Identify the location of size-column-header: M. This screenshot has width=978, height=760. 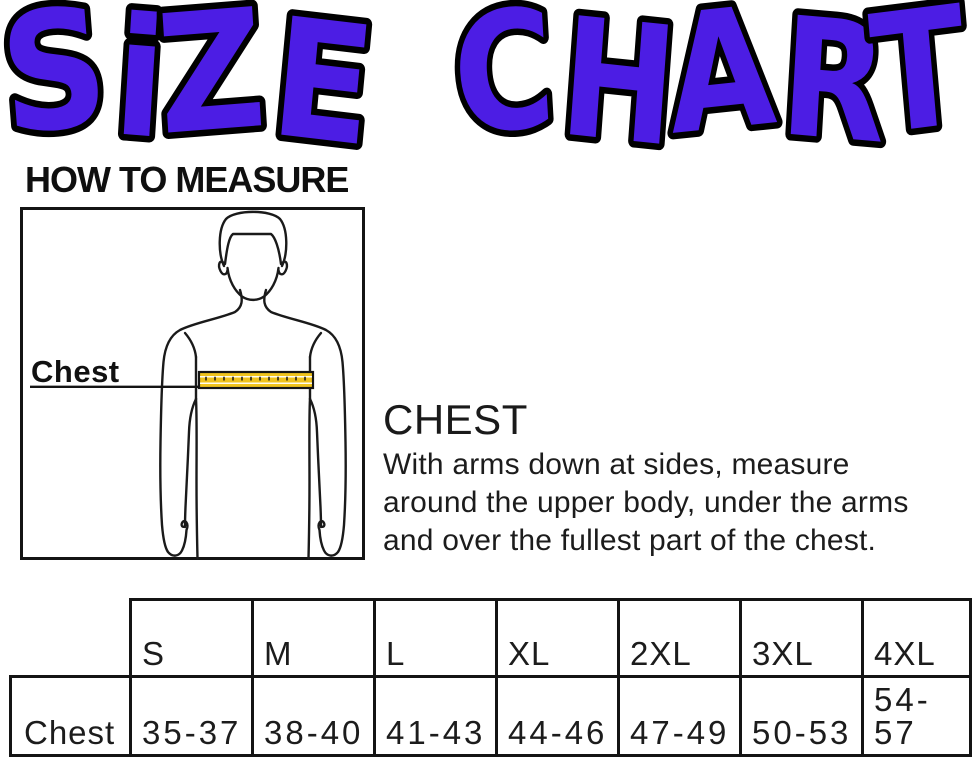
(313, 638).